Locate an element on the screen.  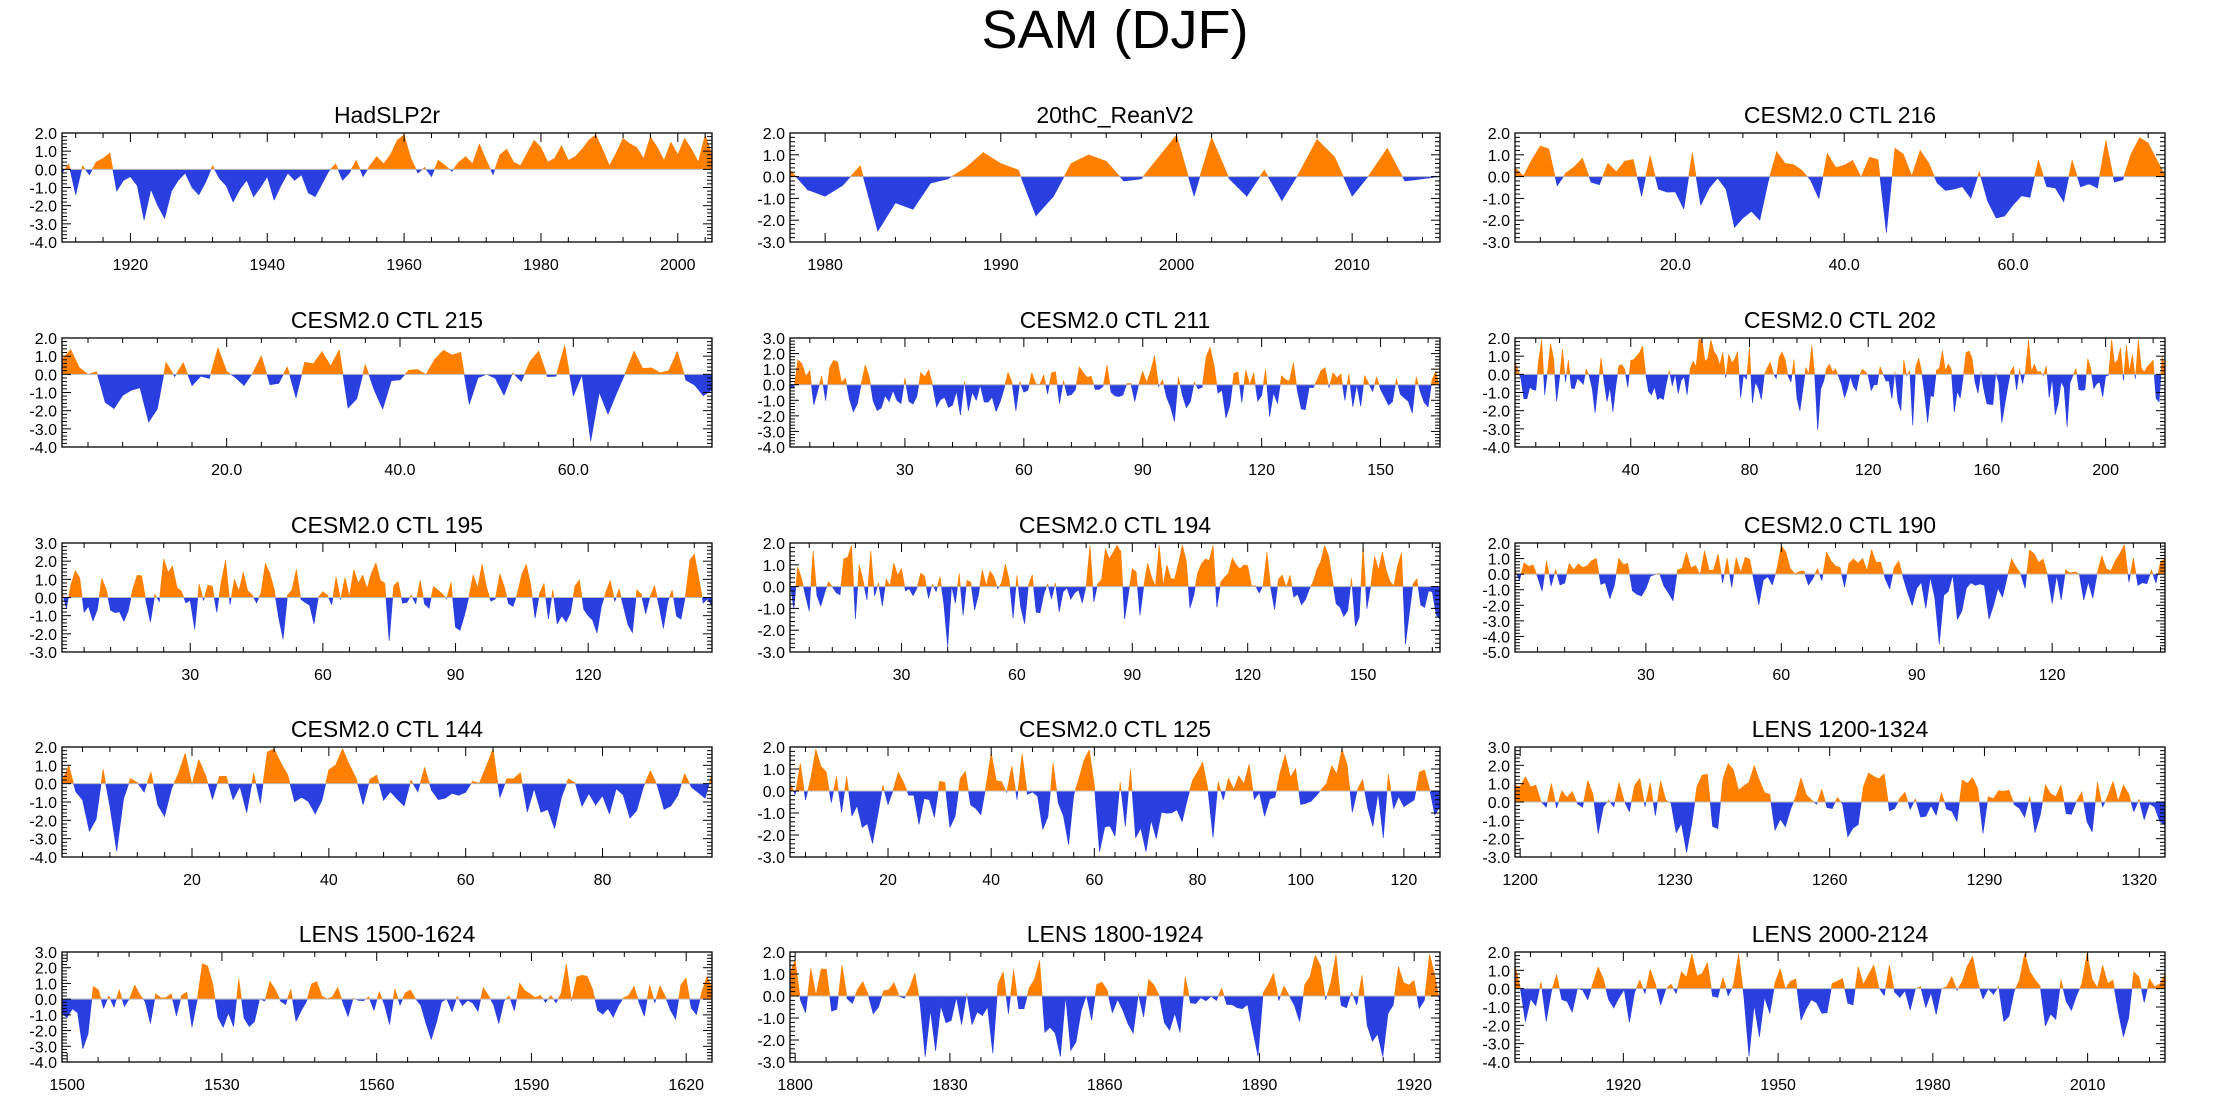
panel-title: CESM2.0 CTL 195 is located at coordinates (387, 525).